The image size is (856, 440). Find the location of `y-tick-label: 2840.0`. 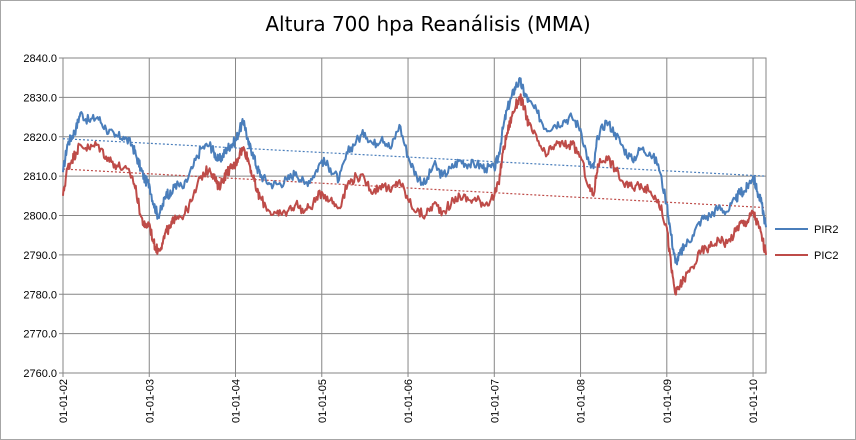

y-tick-label: 2840.0 is located at coordinates (40, 59).